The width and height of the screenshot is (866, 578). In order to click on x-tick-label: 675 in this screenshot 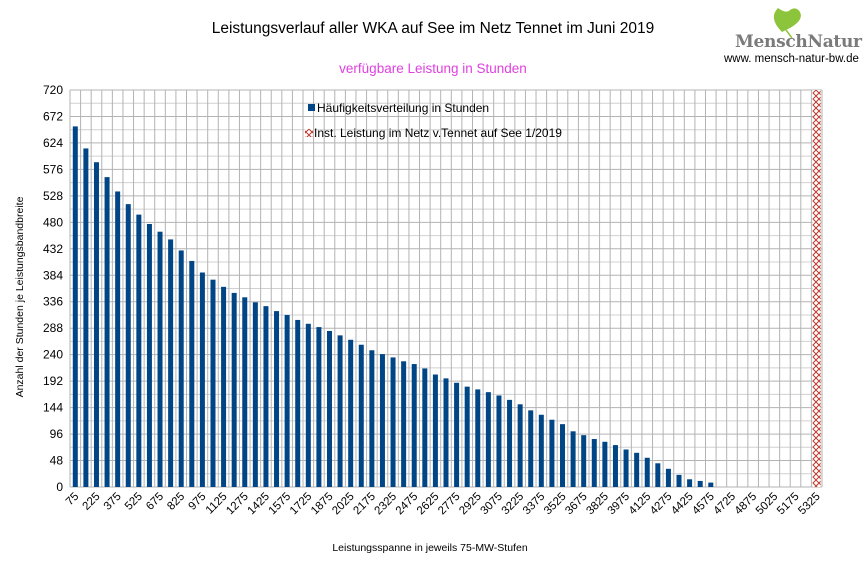, I will do `click(155, 502)`.